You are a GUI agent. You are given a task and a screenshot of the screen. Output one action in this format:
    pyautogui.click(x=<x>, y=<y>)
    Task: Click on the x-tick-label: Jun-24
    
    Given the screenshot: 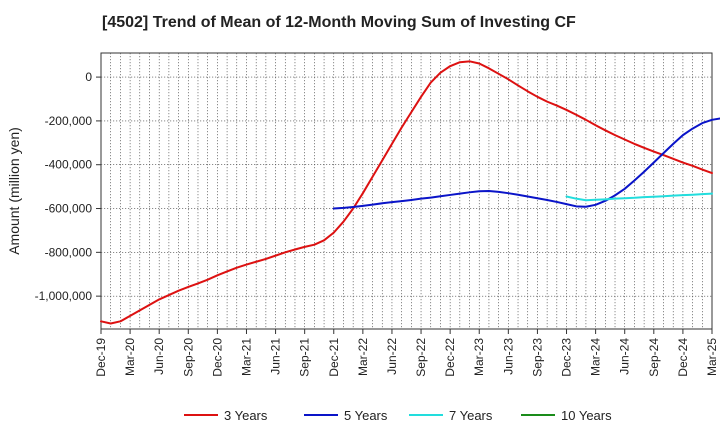 What is the action you would take?
    pyautogui.click(x=625, y=356)
    